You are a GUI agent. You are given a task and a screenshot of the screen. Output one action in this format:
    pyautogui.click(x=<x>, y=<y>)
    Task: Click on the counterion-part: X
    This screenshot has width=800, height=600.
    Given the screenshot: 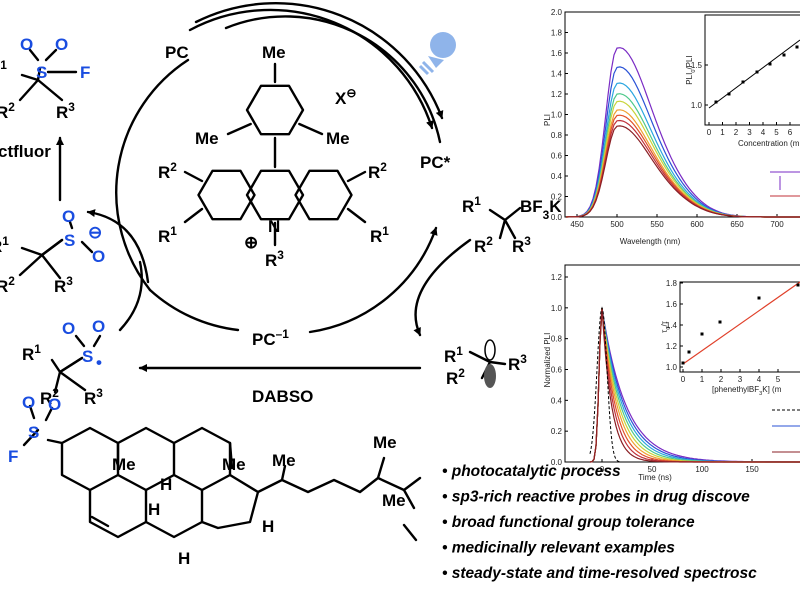 What is the action you would take?
    pyautogui.click(x=341, y=98)
    